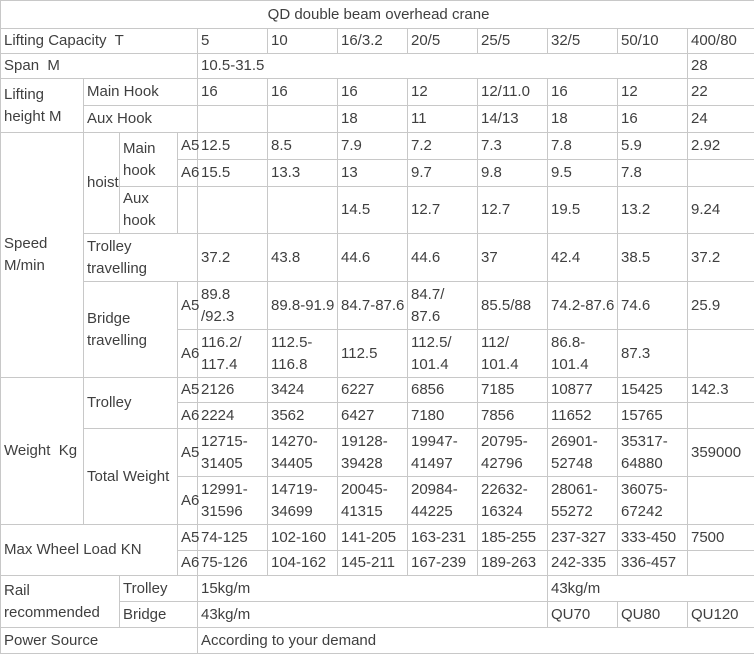  I want to click on weight-total-a5-row-cell-6: 20795- 42796, so click(513, 453).